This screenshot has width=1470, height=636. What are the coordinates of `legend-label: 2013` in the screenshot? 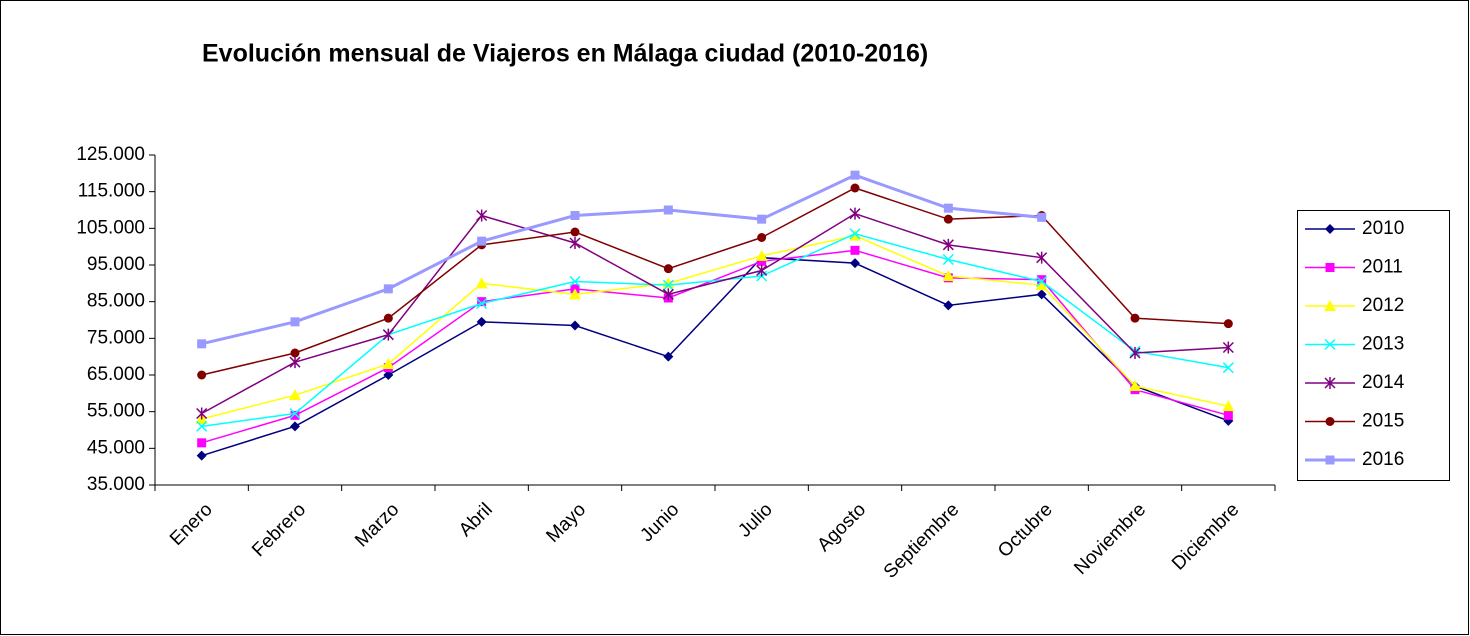 It's located at (1383, 344).